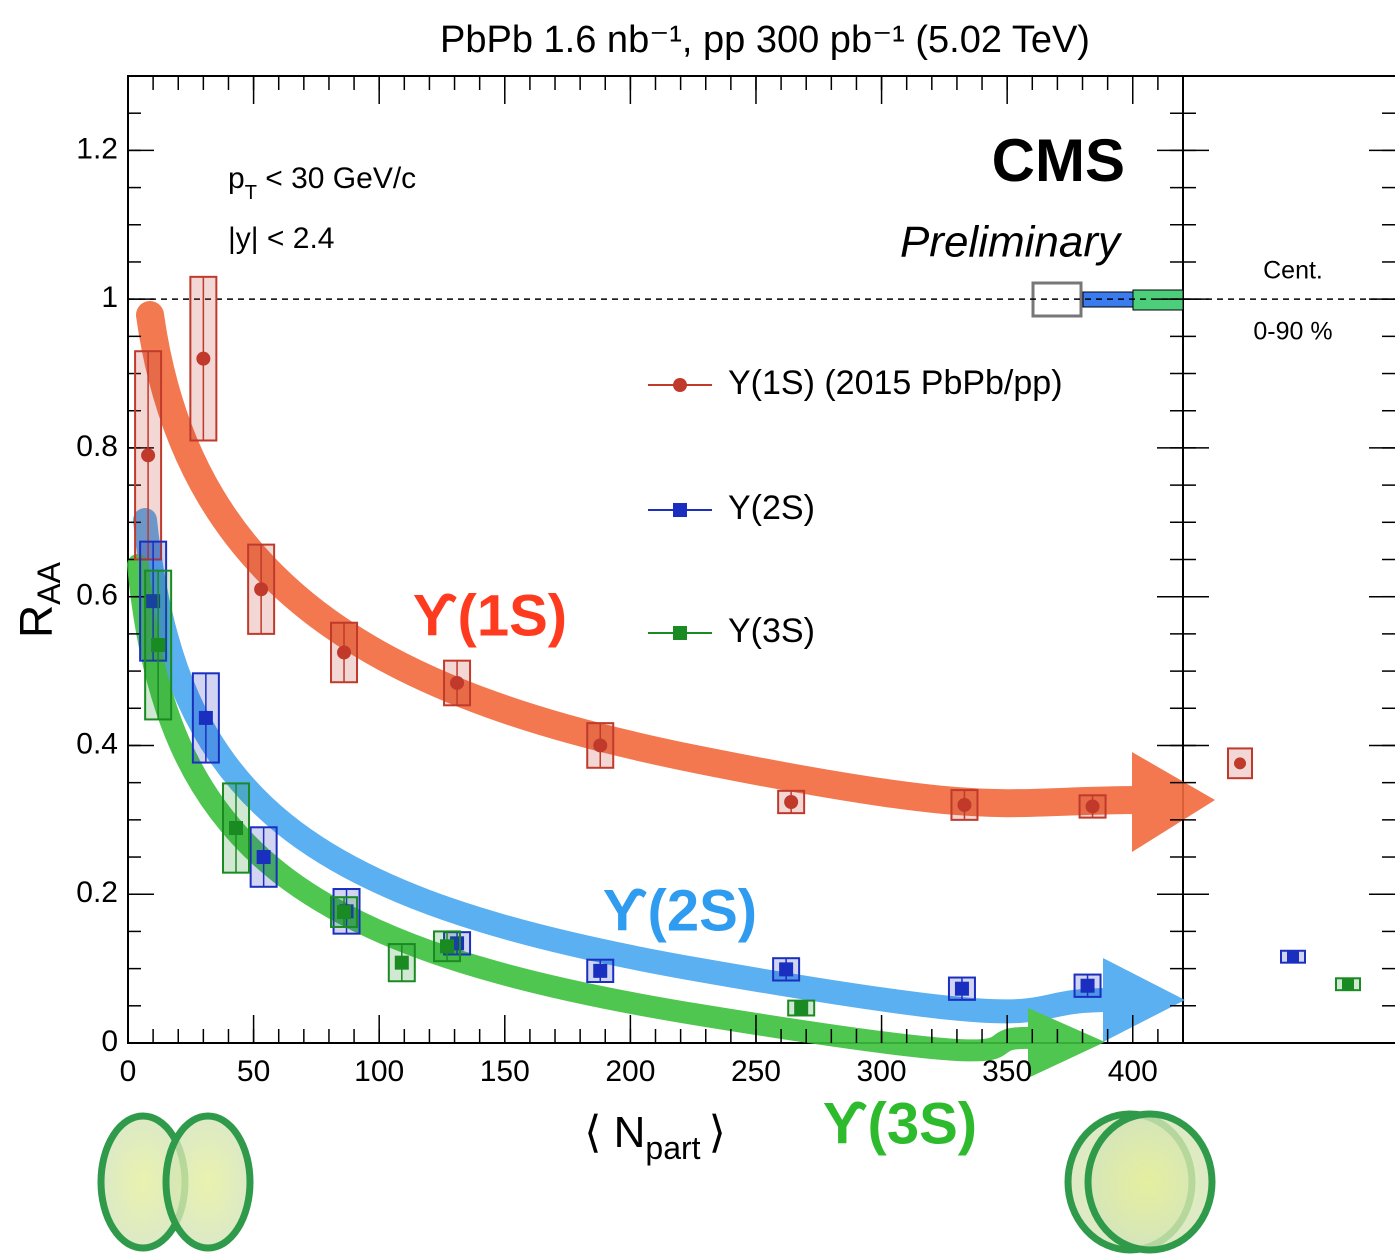  What do you see at coordinates (771, 631) in the screenshot?
I see `legend-label: Υ(3S)` at bounding box center [771, 631].